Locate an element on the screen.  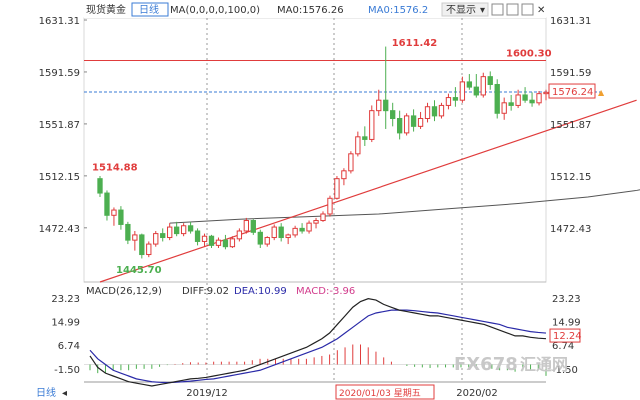
grid-icon is located at coordinates (527, 9).